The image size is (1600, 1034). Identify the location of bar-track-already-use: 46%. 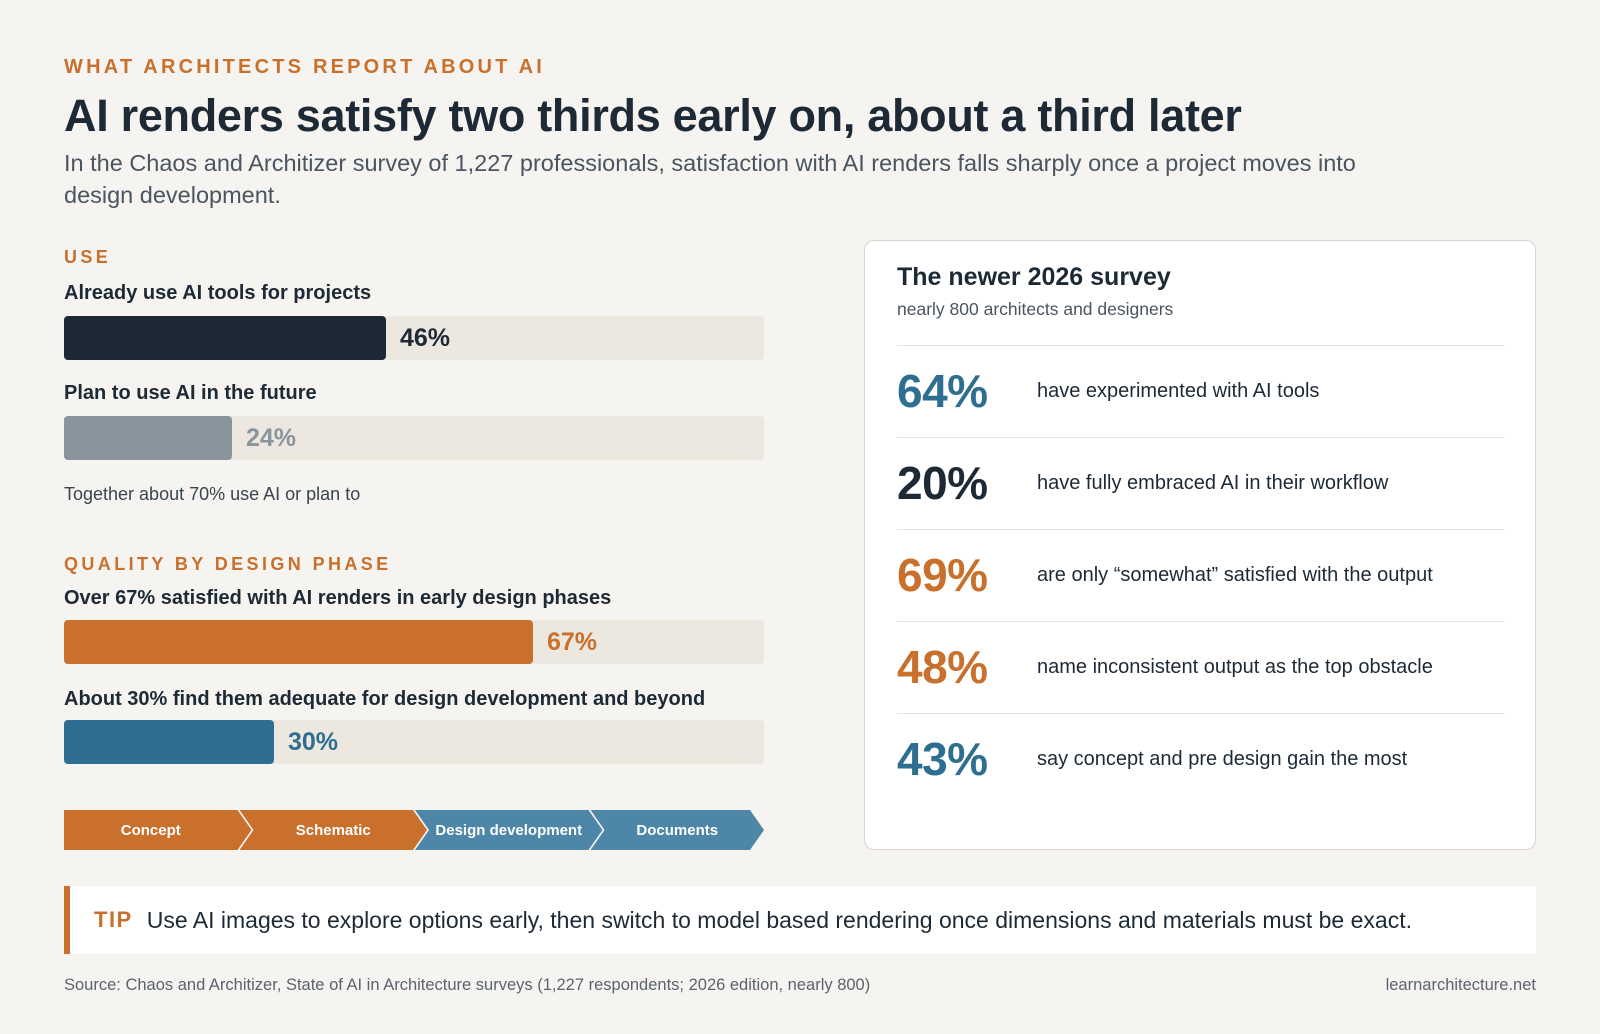
(414, 338).